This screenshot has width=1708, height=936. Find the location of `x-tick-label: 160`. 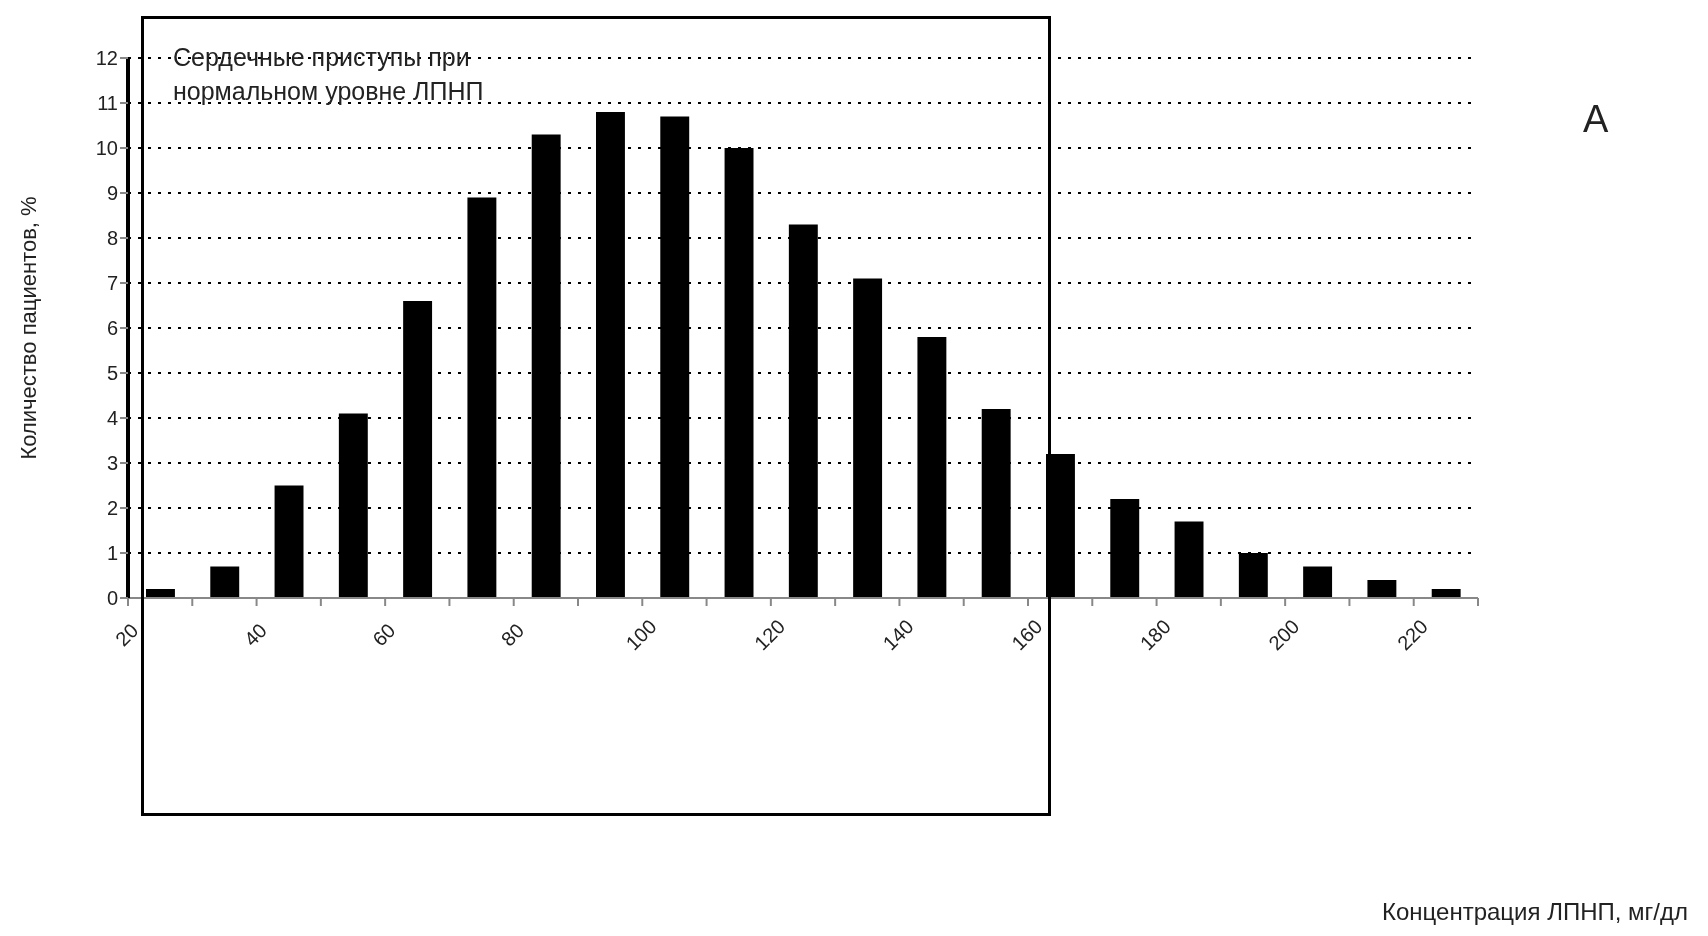

x-tick-label: 160 is located at coordinates (1027, 635).